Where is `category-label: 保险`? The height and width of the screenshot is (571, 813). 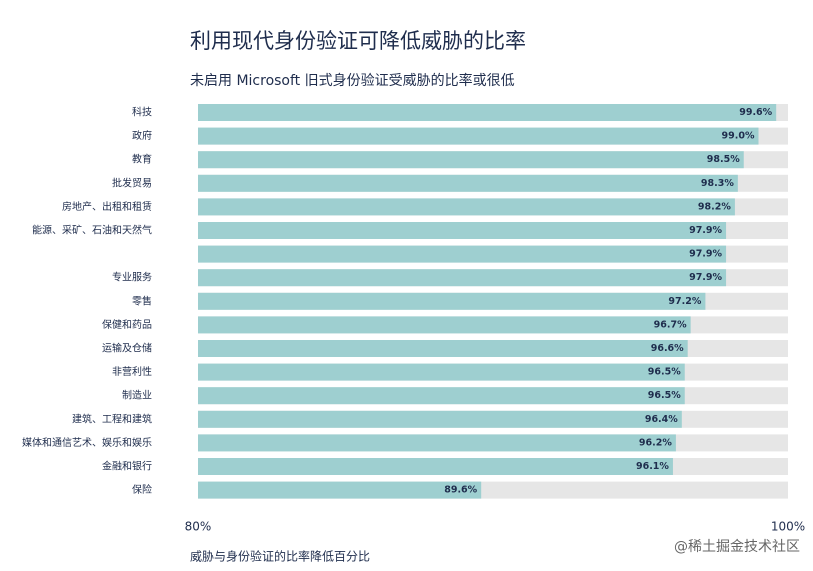 category-label: 保险 is located at coordinates (142, 489).